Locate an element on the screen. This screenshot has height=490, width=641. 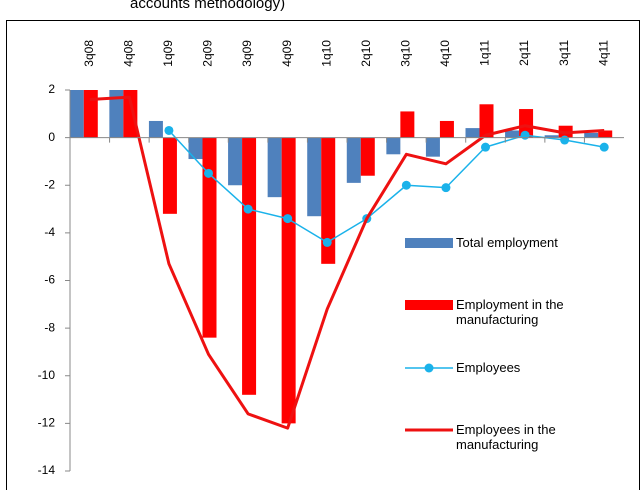
x-tick-label: 4q11 is located at coordinates (603, 53).